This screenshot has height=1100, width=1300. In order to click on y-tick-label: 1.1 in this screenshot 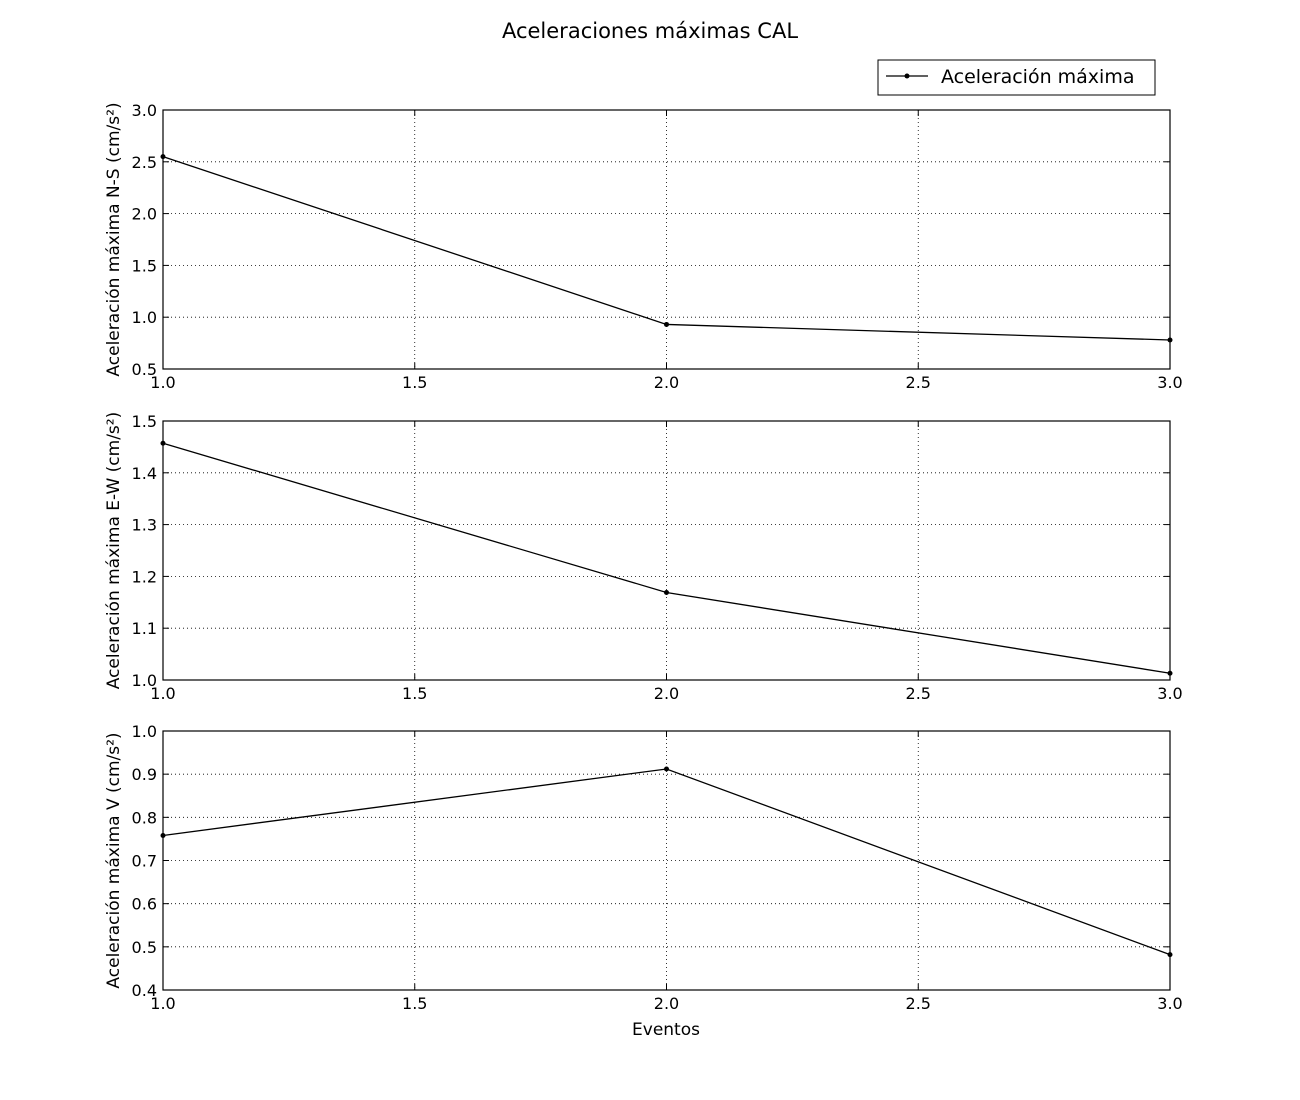, I will do `click(144, 628)`.